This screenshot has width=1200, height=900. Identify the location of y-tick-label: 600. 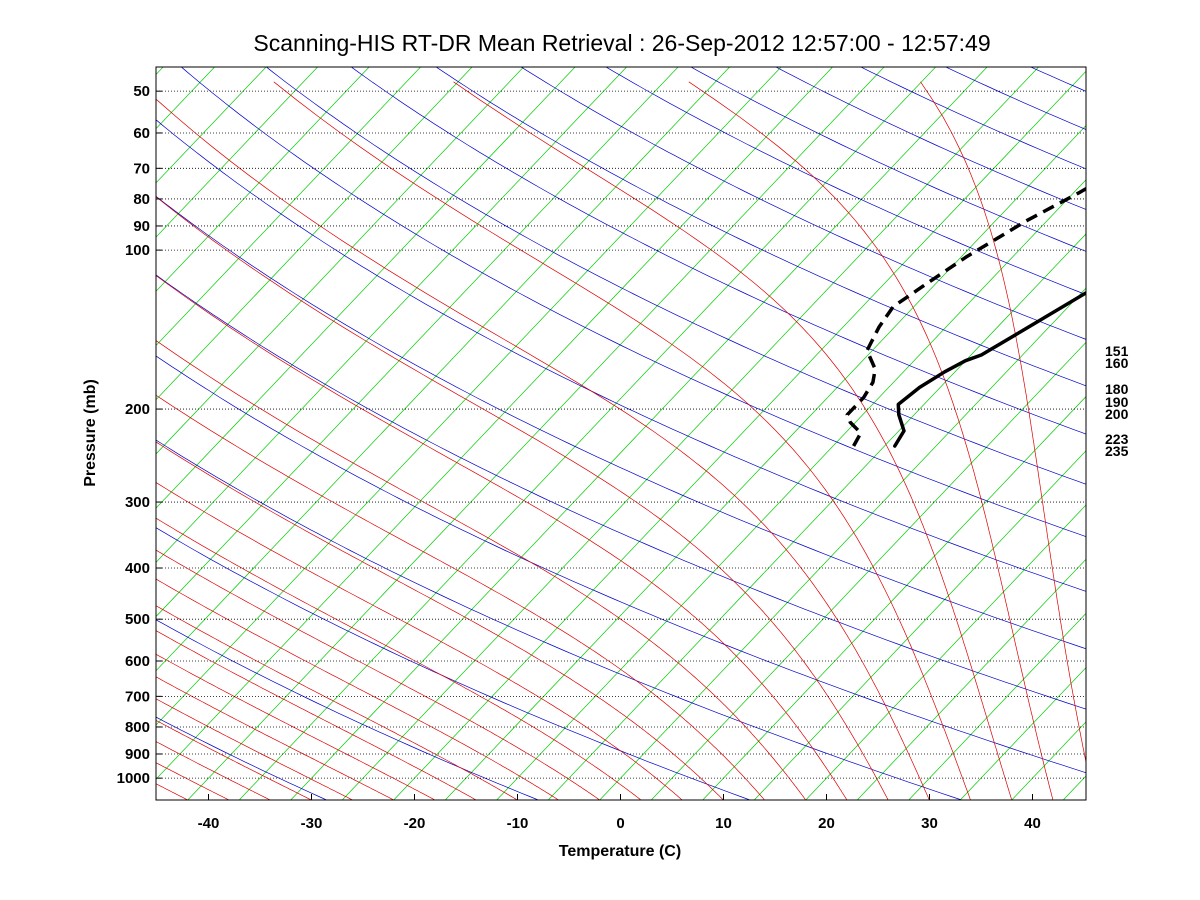
(137, 661).